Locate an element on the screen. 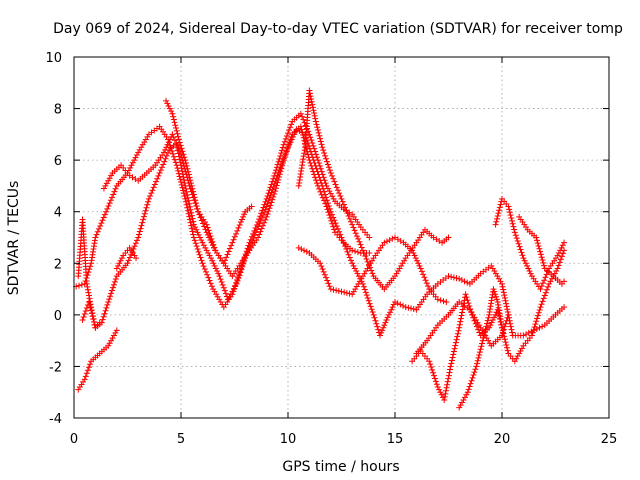 The width and height of the screenshot is (640, 480). y-tick-label: 6 is located at coordinates (58, 161).